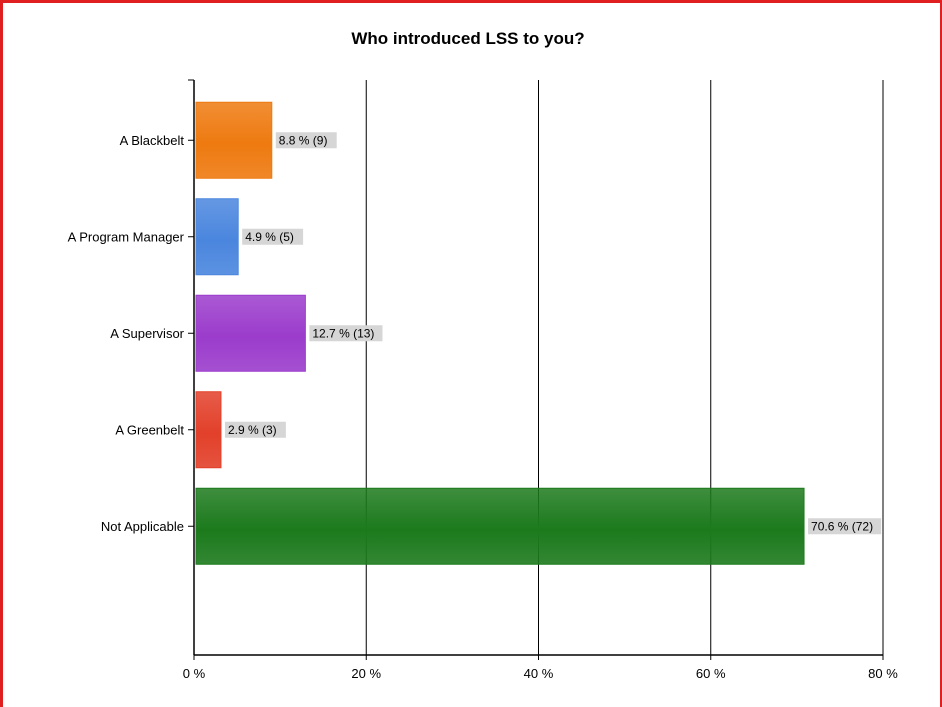  Describe the element at coordinates (147, 333) in the screenshot. I see `category-label: A Supervisor` at that location.